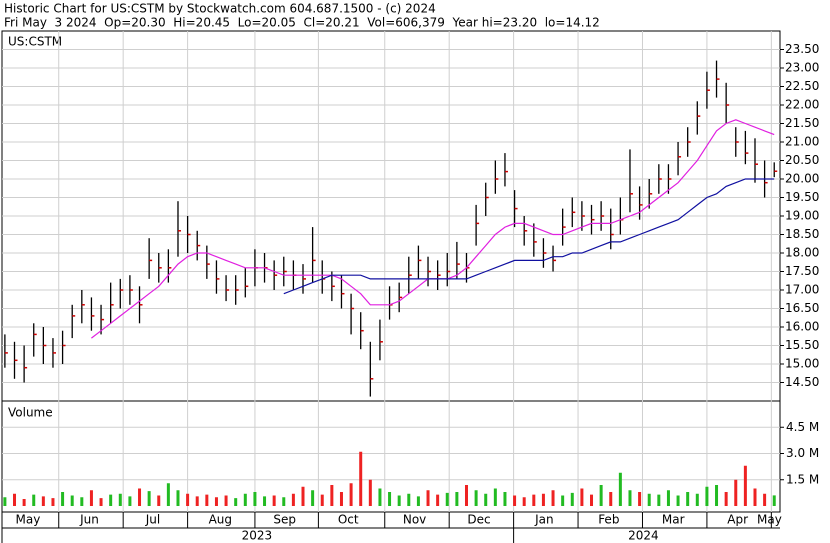  What do you see at coordinates (35, 42) in the screenshot?
I see `symbol-label: US:CSTM` at bounding box center [35, 42].